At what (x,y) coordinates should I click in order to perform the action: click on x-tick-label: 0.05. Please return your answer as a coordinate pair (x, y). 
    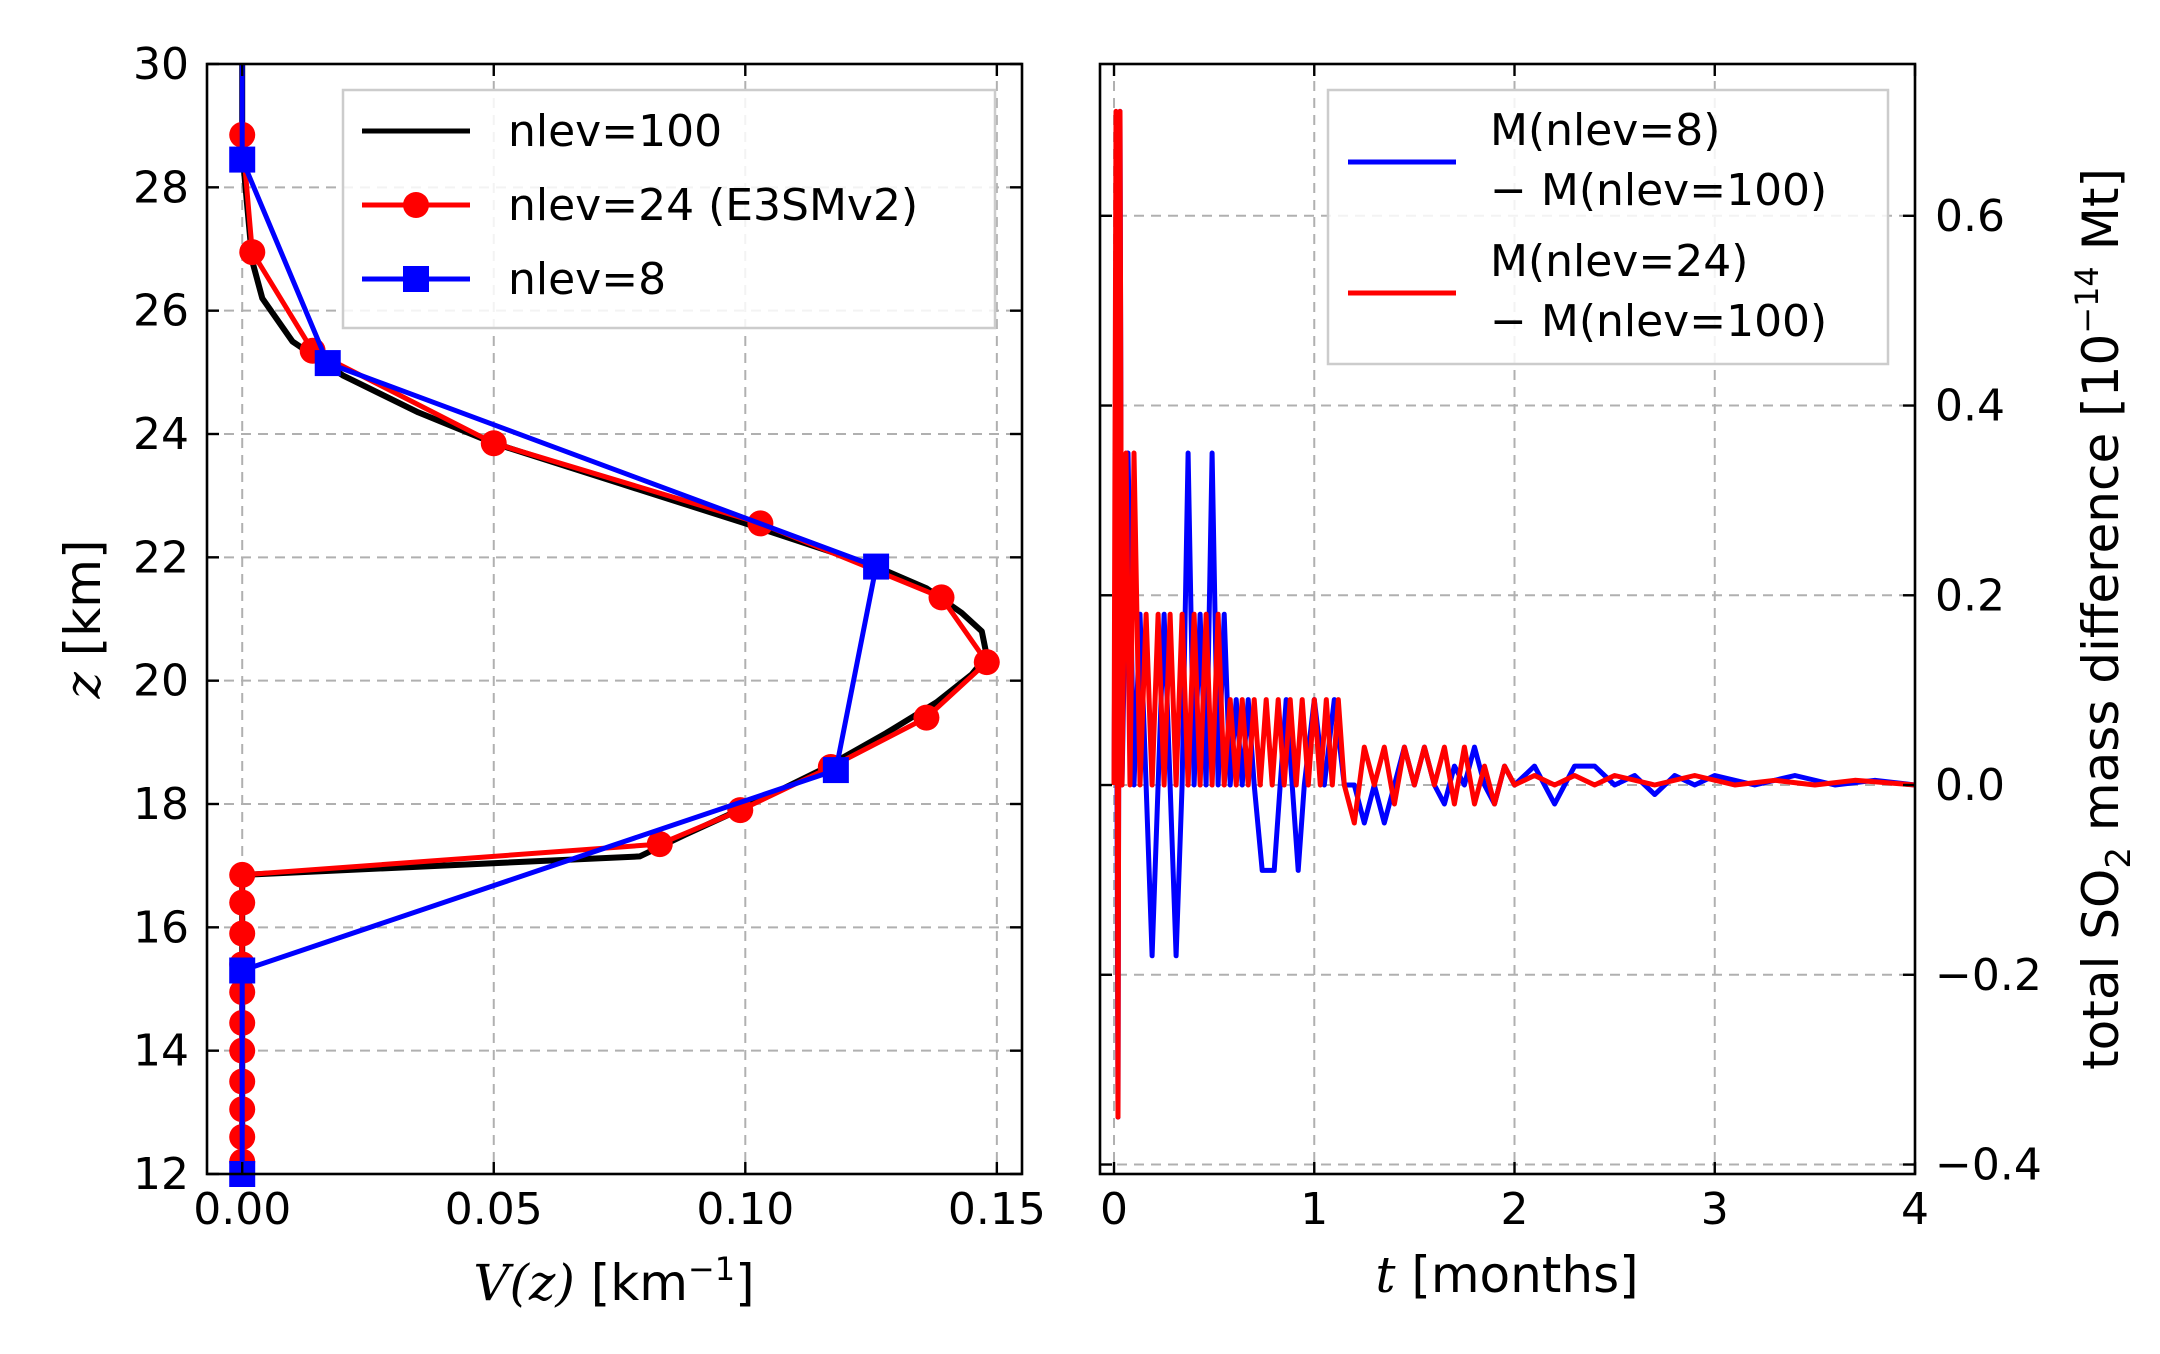
    Looking at the image, I should click on (494, 1209).